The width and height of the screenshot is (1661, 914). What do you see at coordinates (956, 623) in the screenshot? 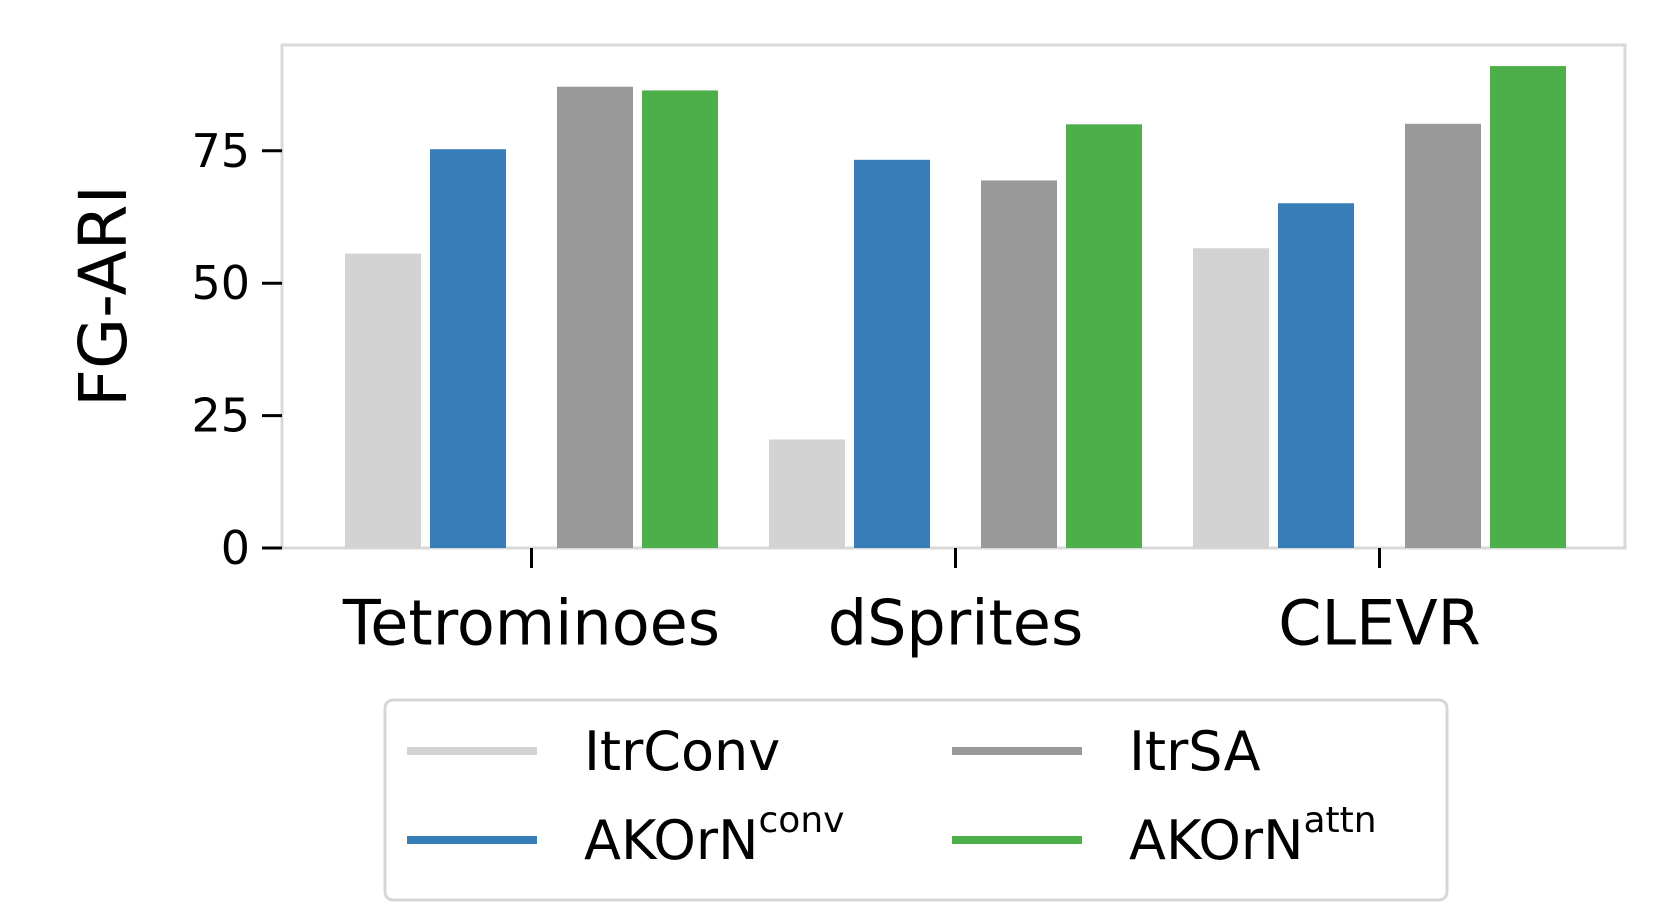
I see `x-tick-label: dSprites` at bounding box center [956, 623].